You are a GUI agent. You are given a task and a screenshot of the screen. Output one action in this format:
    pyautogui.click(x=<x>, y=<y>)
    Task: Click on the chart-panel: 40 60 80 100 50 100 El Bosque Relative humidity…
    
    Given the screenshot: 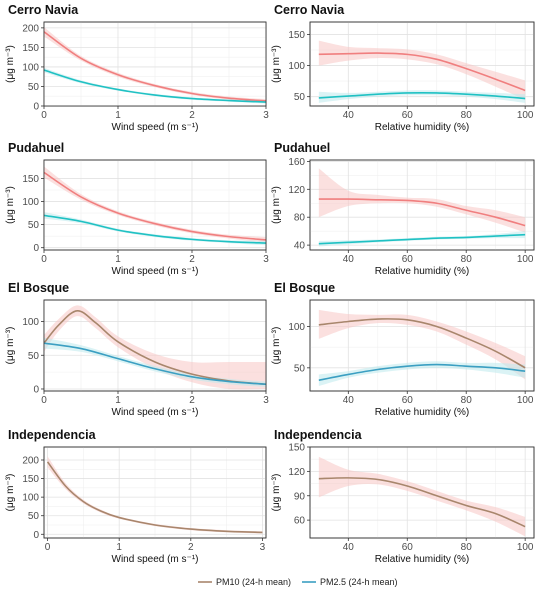 What is the action you would take?
    pyautogui.click(x=403, y=349)
    